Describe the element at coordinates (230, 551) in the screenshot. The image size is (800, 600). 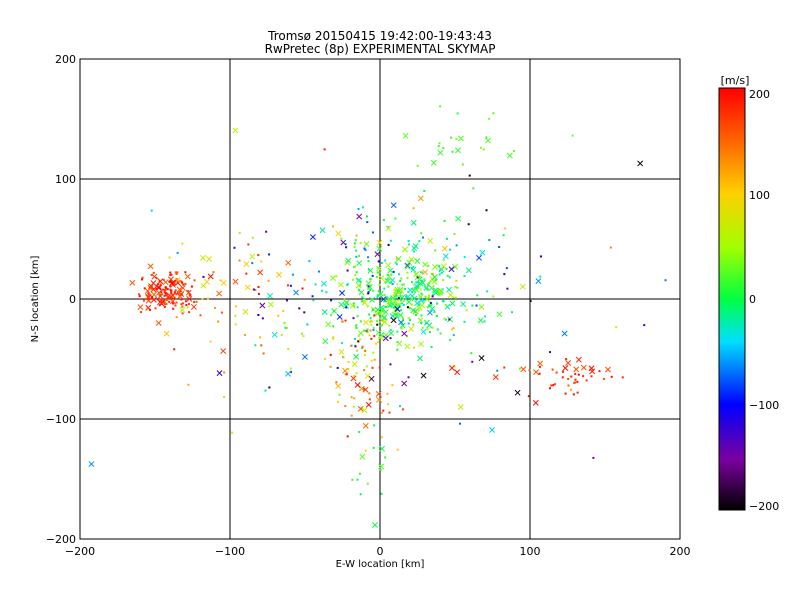
I see `x-tick-label: −100` at that location.